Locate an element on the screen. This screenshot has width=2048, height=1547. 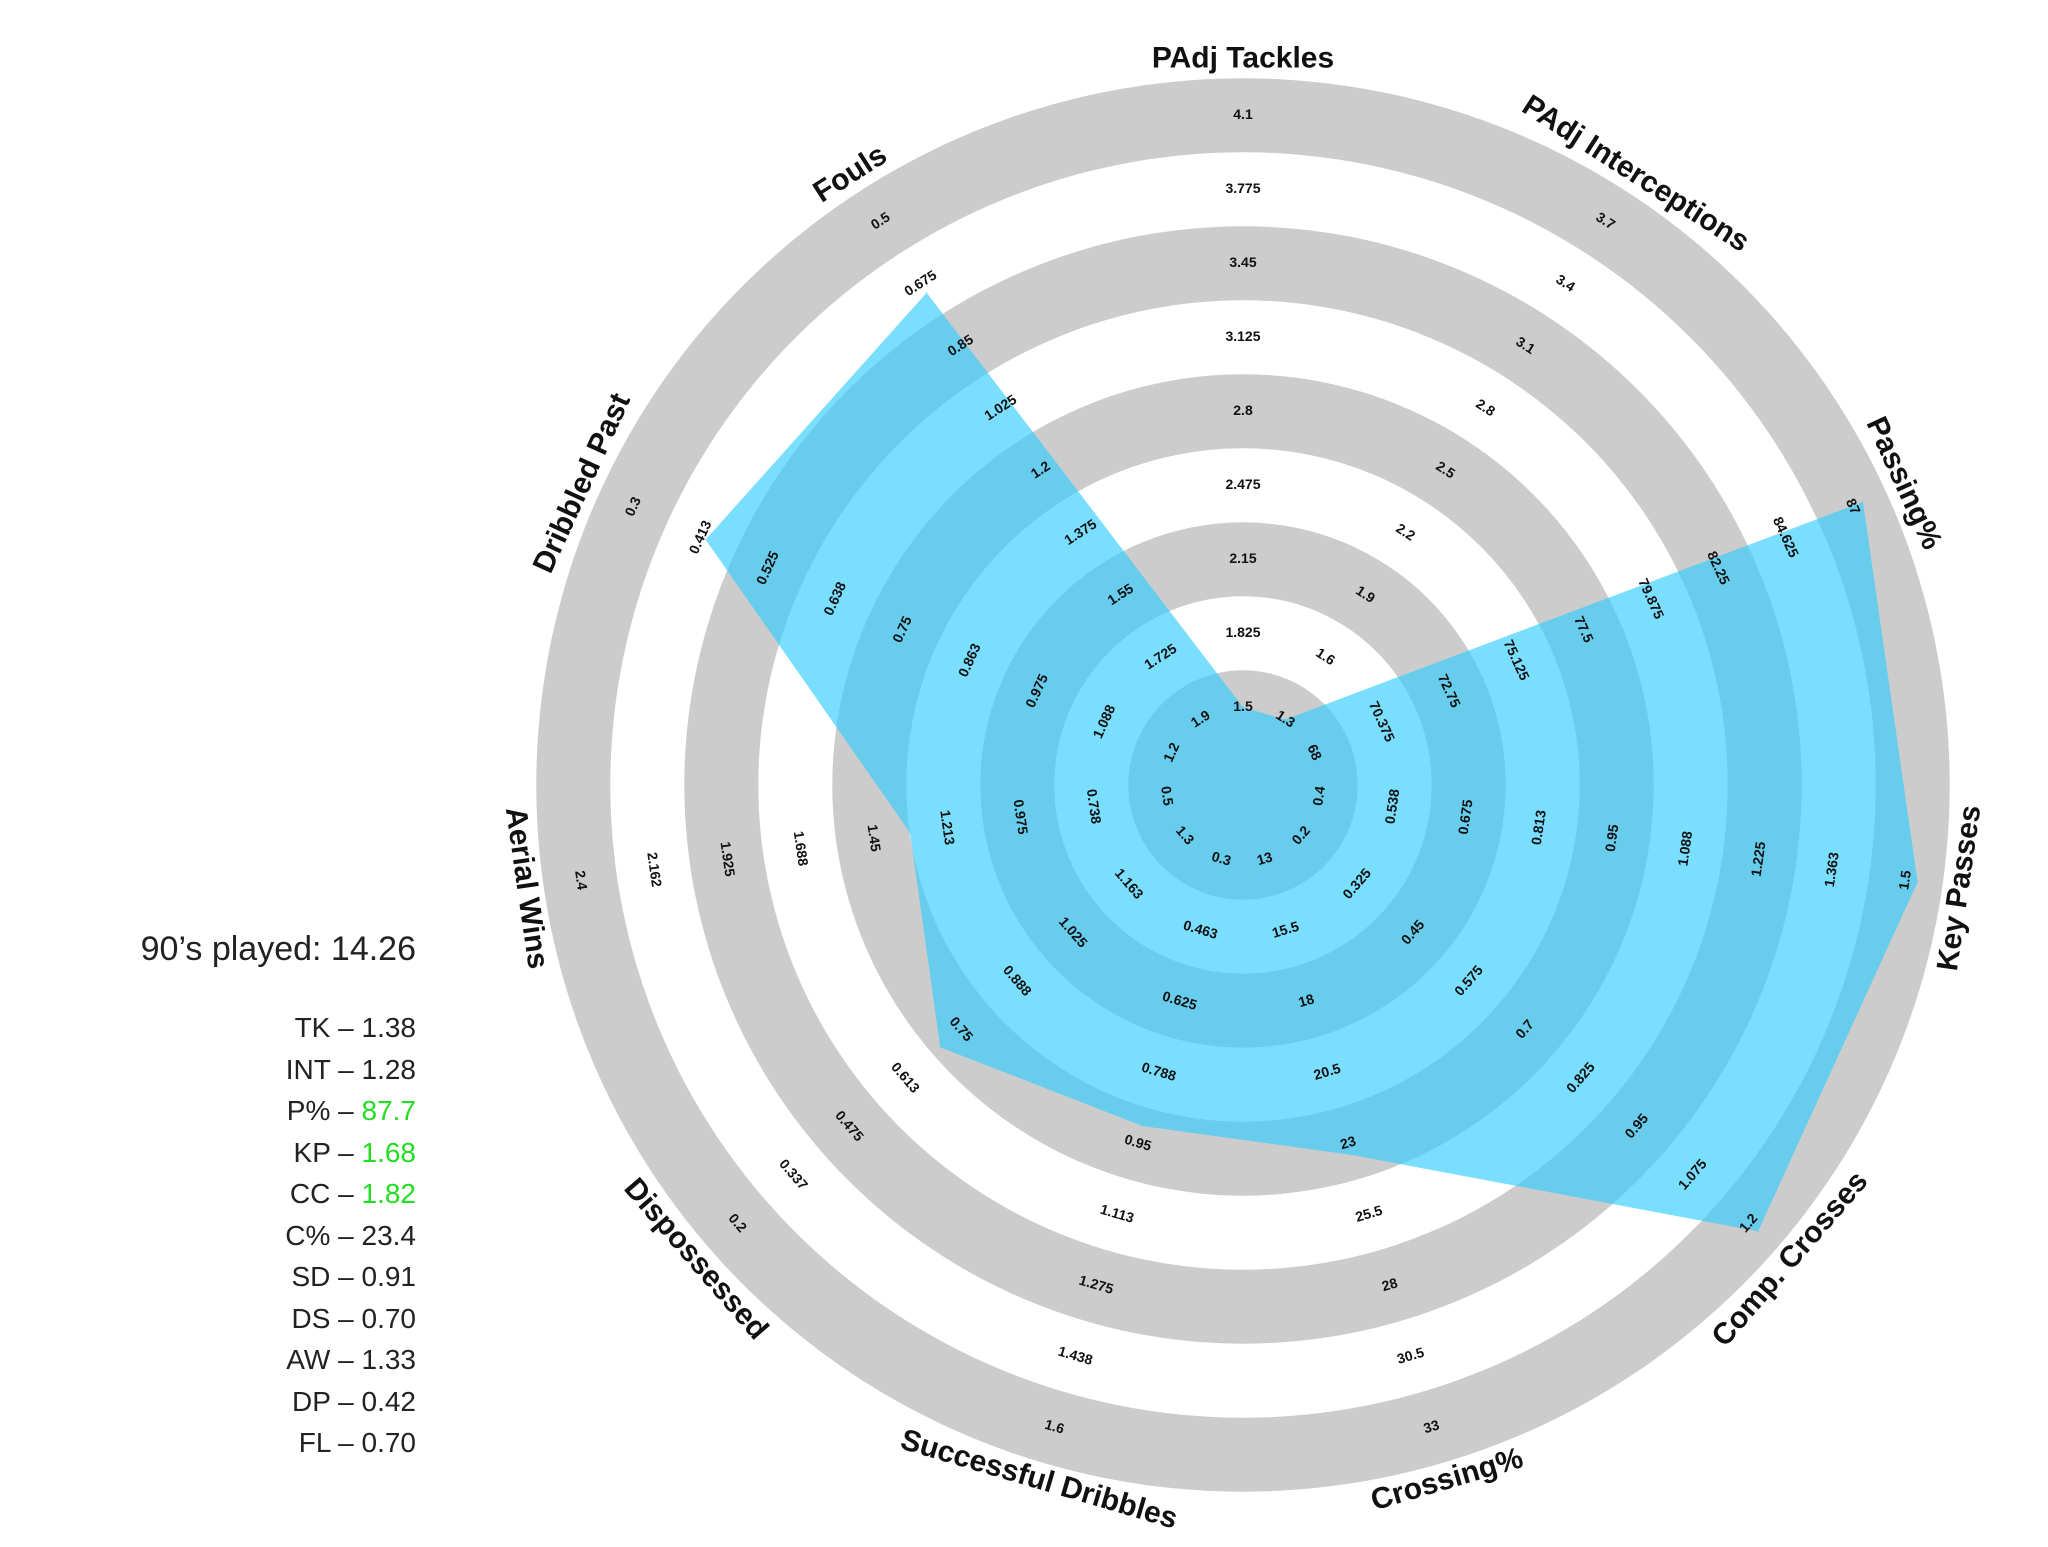
stat-value: 1.28 is located at coordinates (389, 1069).